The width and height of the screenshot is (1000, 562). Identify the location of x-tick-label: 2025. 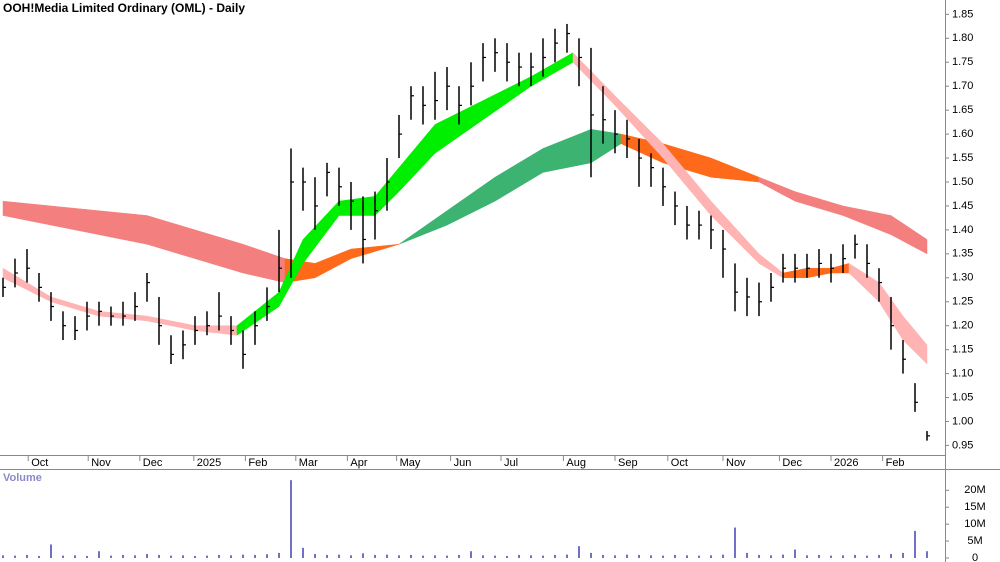
(209, 463).